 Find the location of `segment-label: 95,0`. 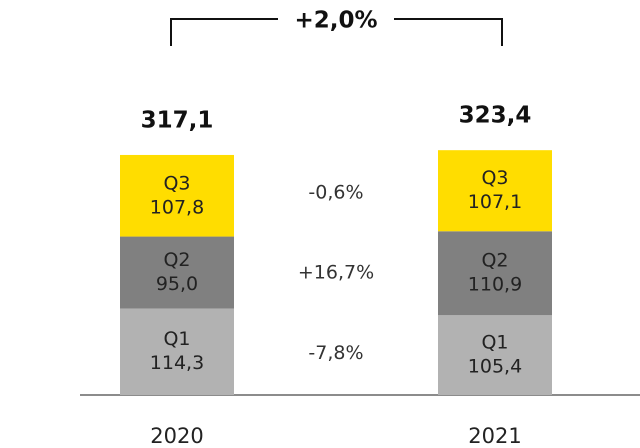

segment-label: 95,0 is located at coordinates (177, 284).